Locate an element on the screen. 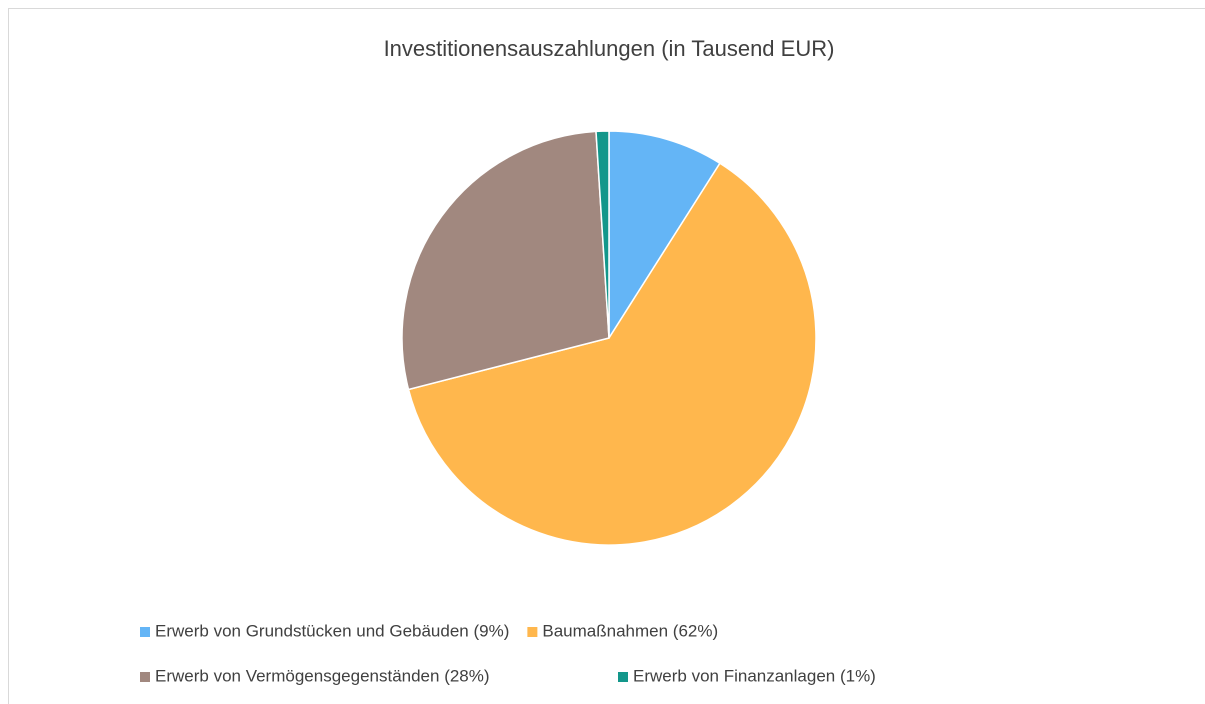 This screenshot has height=704, width=1205. legend-label: Erwerb von Finanzanlagen (1%) is located at coordinates (754, 675).